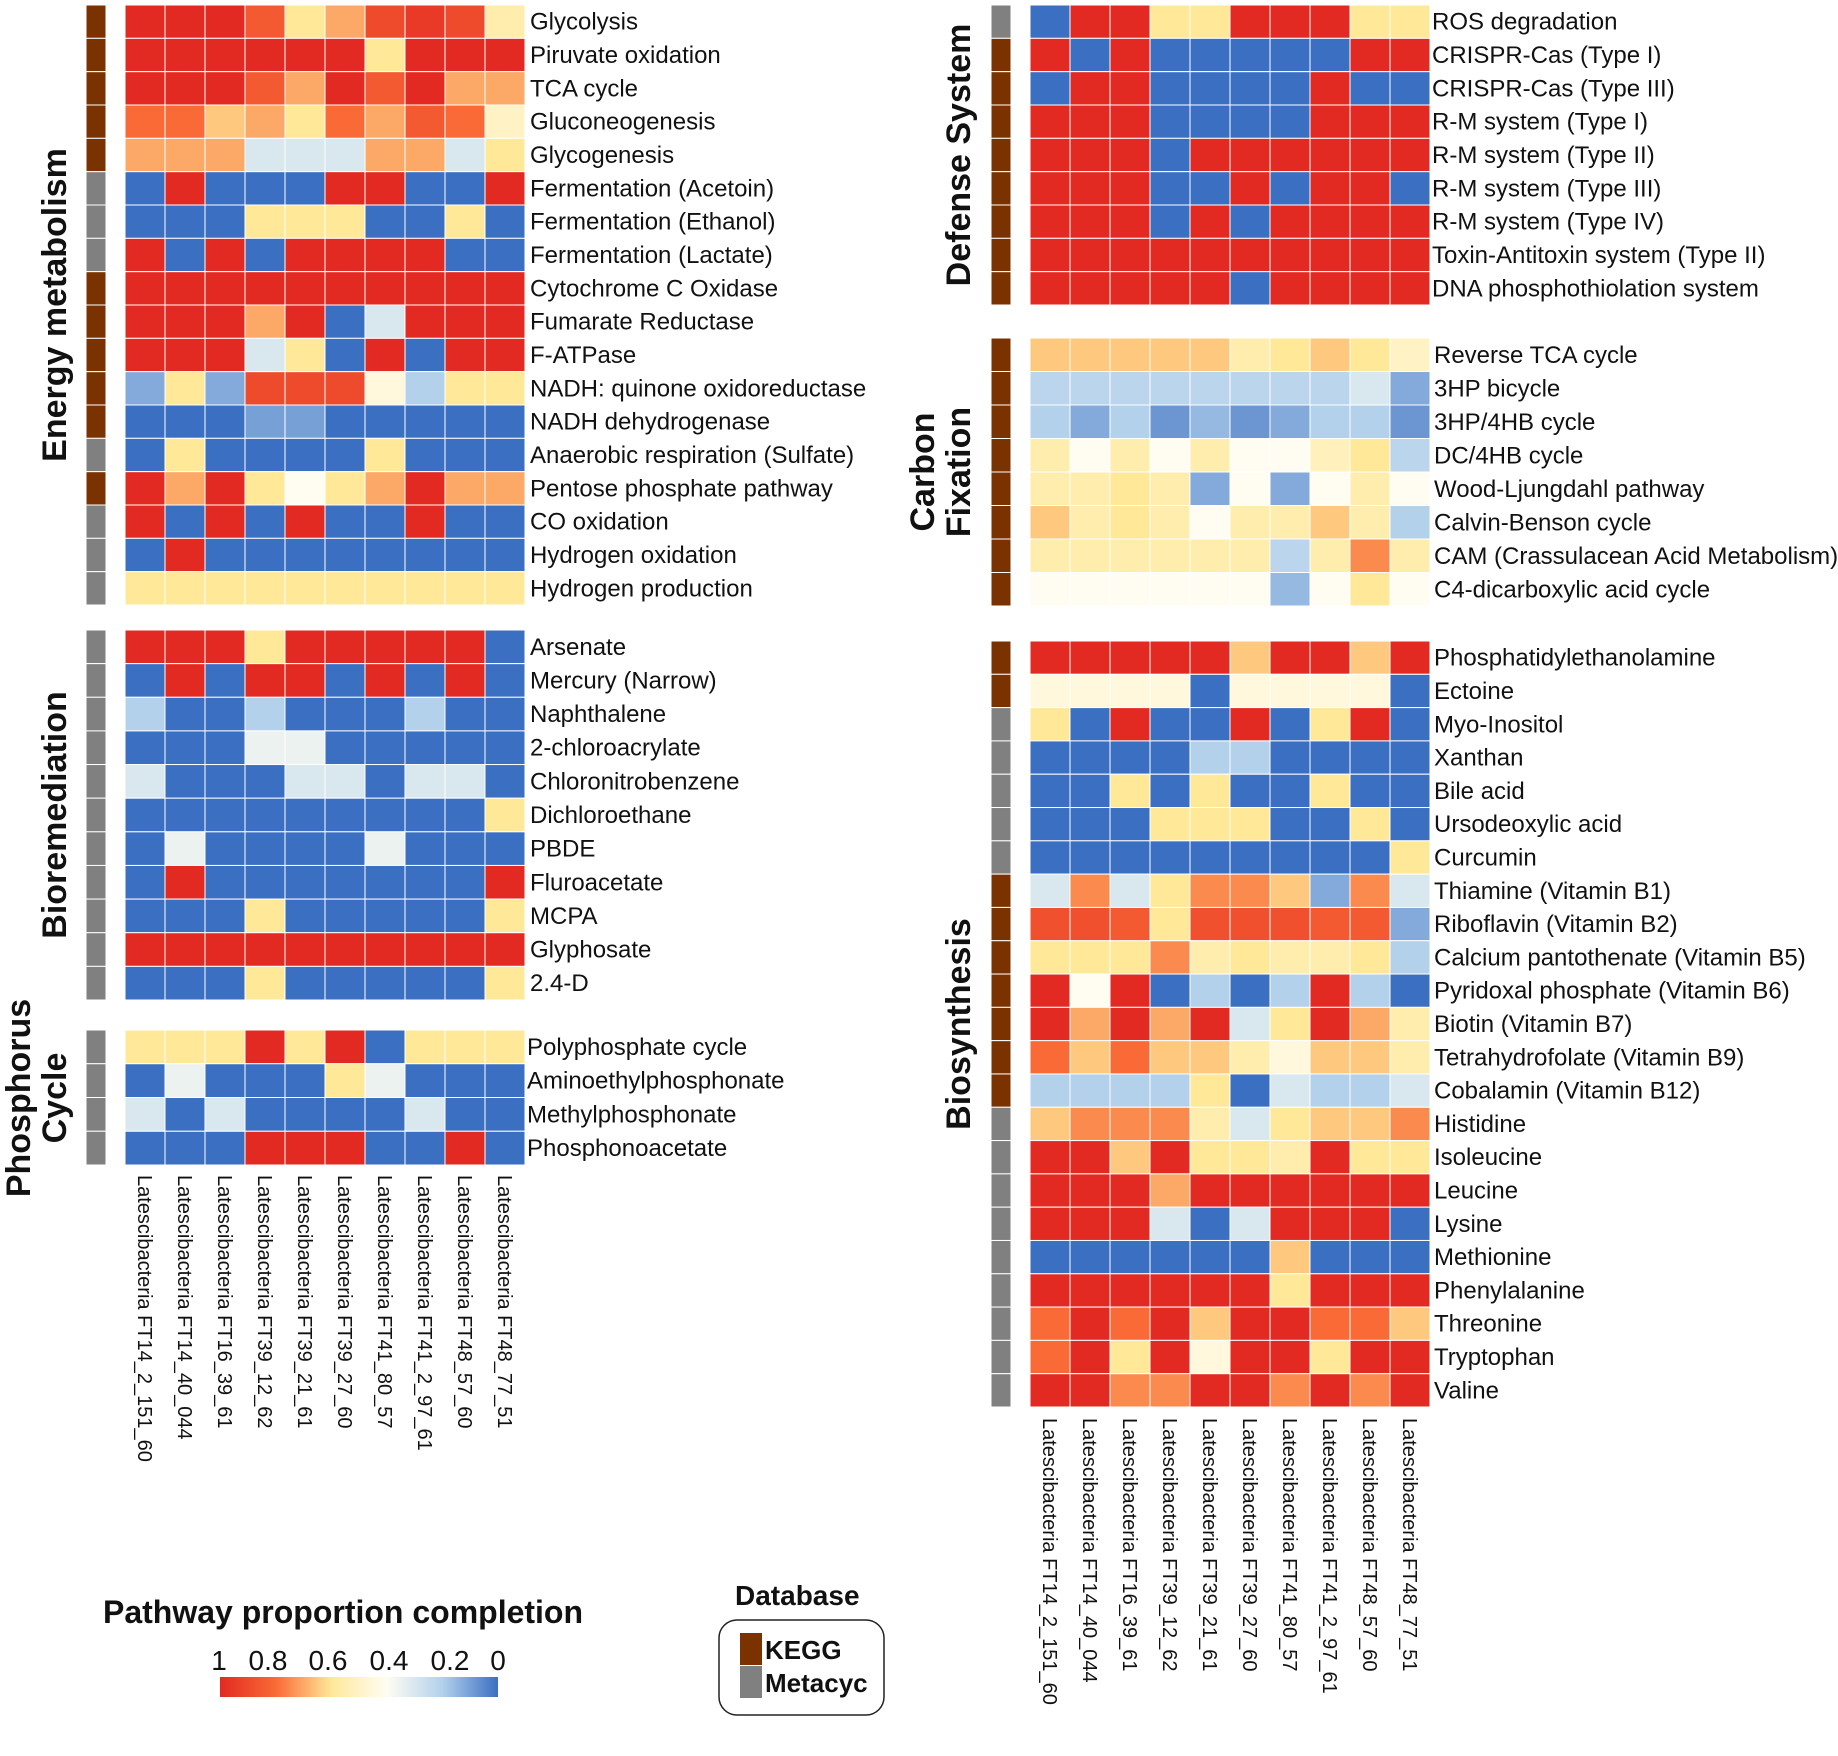 The height and width of the screenshot is (1756, 1838). What do you see at coordinates (1468, 1224) in the screenshot?
I see `row-label: Lysine` at bounding box center [1468, 1224].